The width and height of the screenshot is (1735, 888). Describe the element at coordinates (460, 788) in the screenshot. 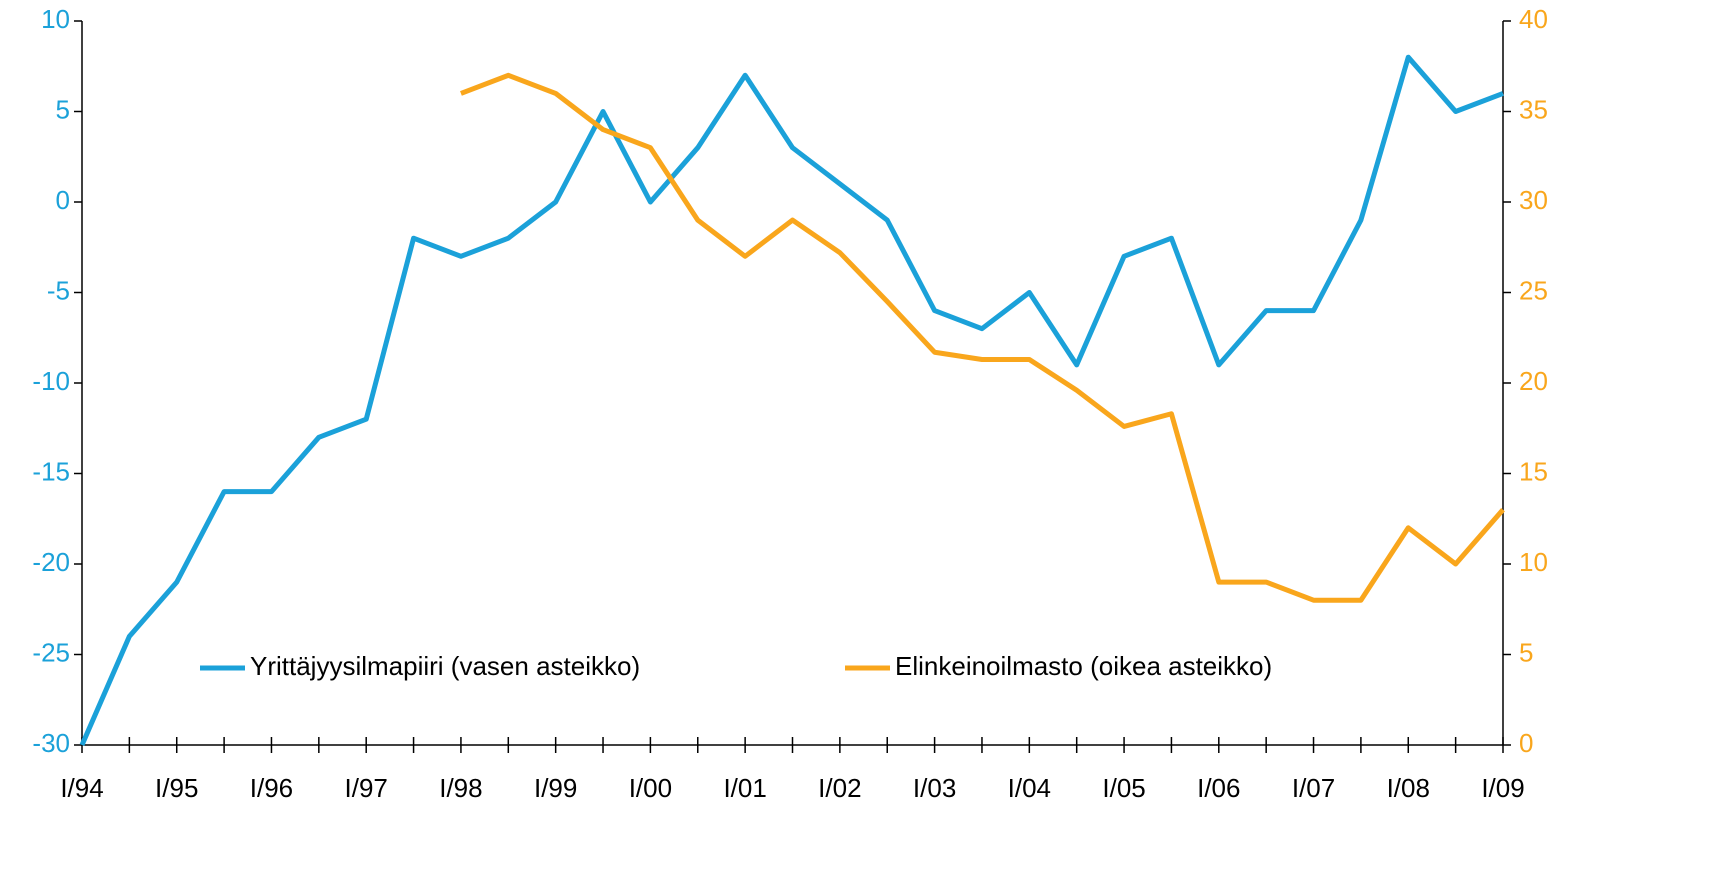

I see `x-tick-label: I/98` at that location.